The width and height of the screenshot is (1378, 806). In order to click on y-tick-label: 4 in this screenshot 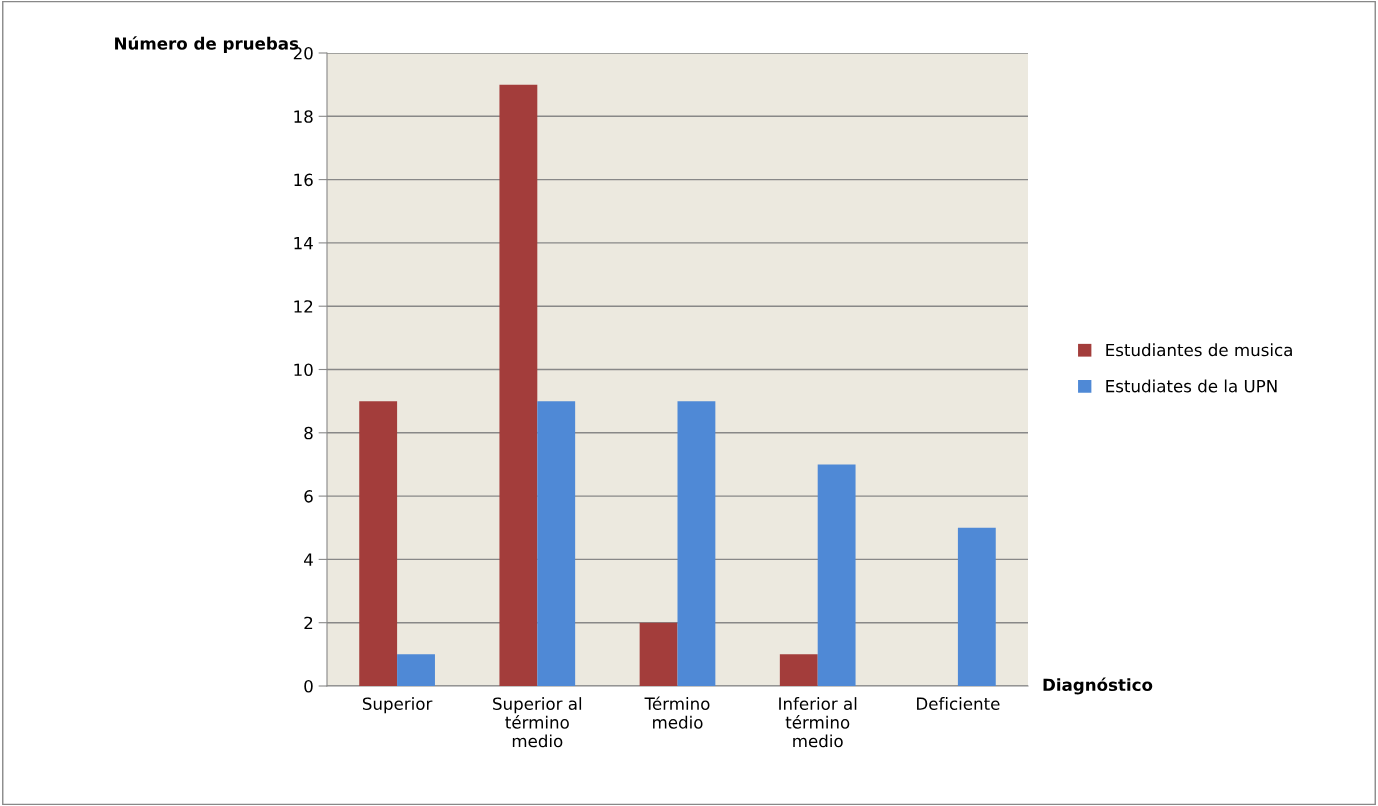, I will do `click(308, 559)`.